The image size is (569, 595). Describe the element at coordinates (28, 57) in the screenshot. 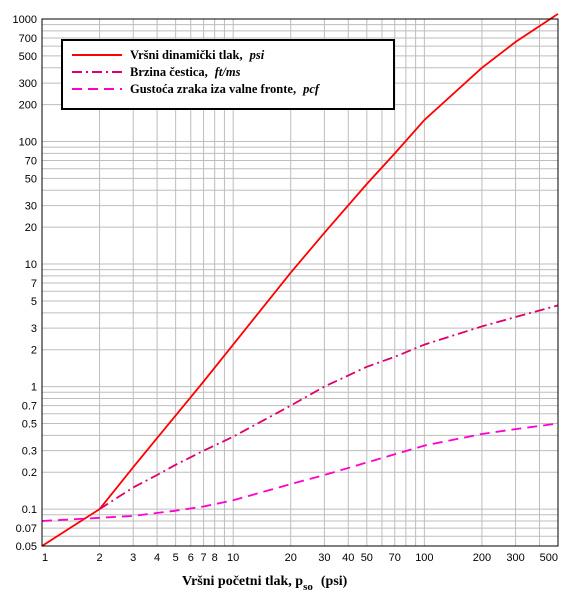

I see `y-tick-label: 500` at that location.